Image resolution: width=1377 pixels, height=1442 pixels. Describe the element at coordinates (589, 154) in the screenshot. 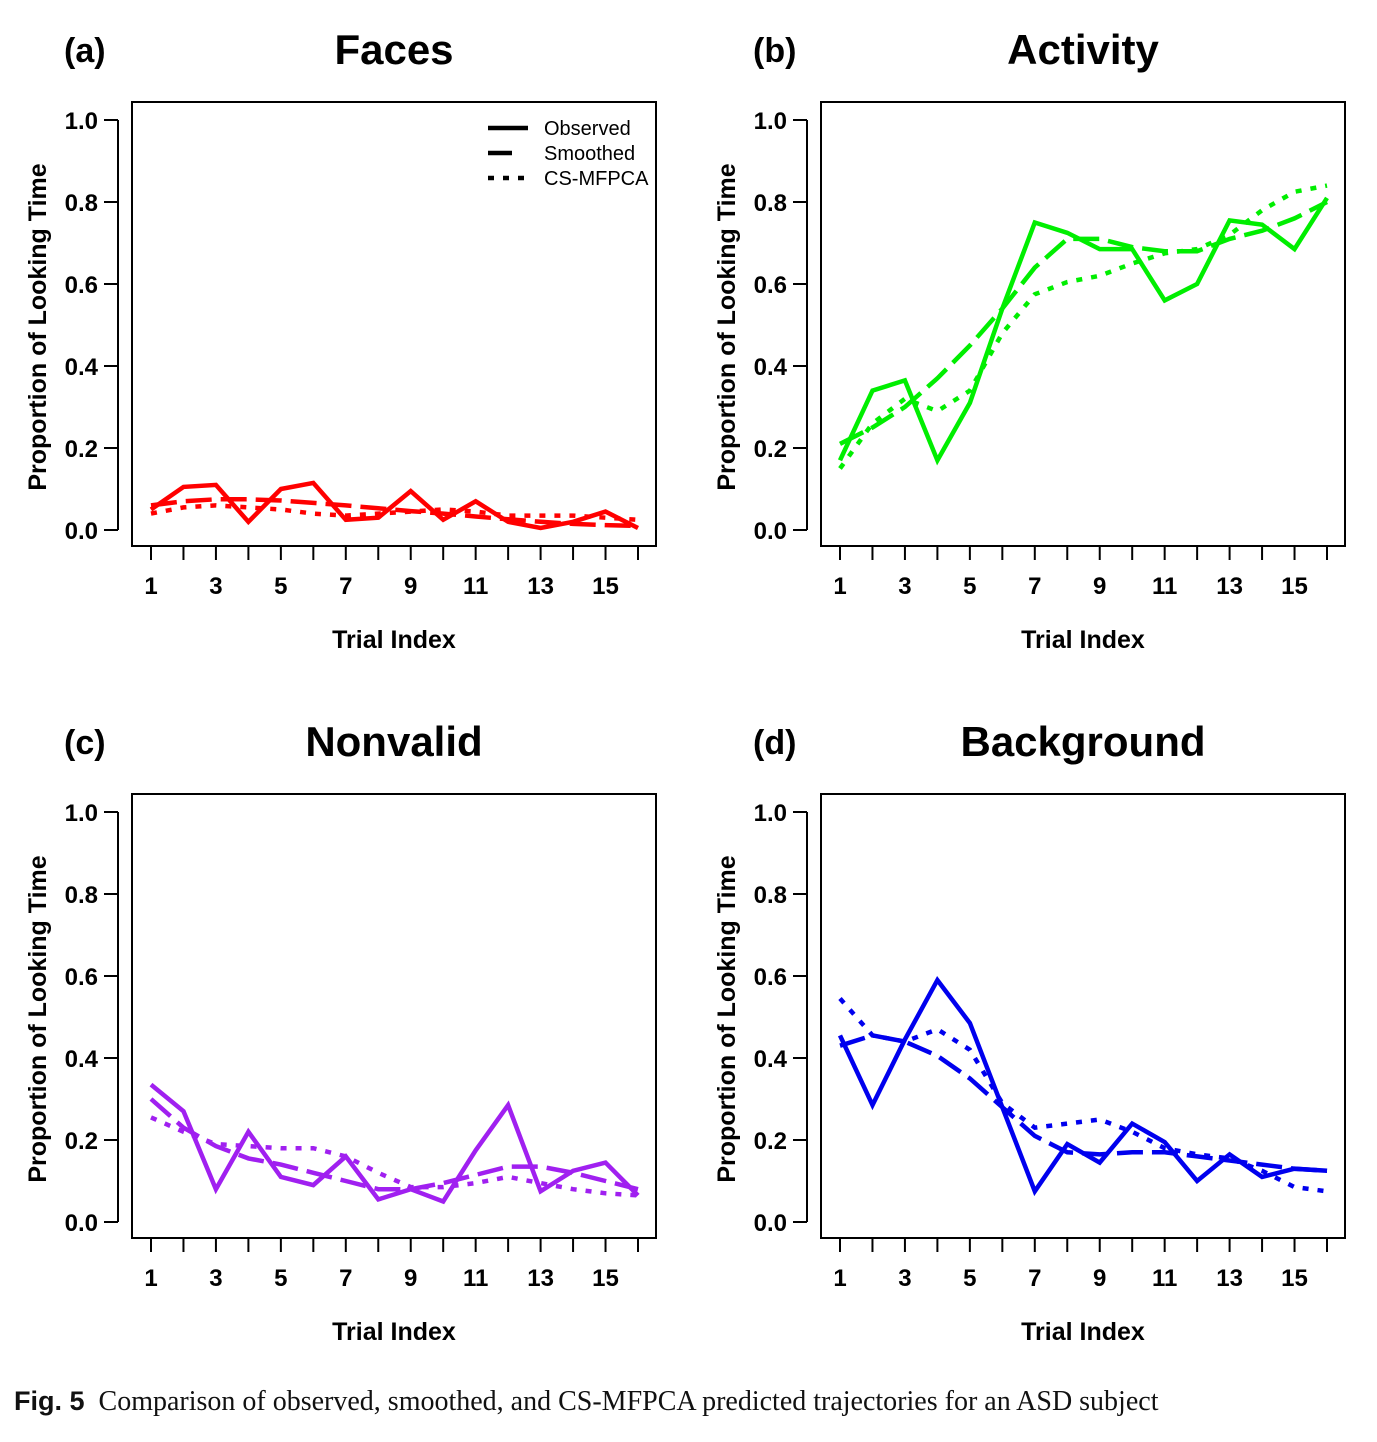

I see `legend-label: Smoothed` at that location.